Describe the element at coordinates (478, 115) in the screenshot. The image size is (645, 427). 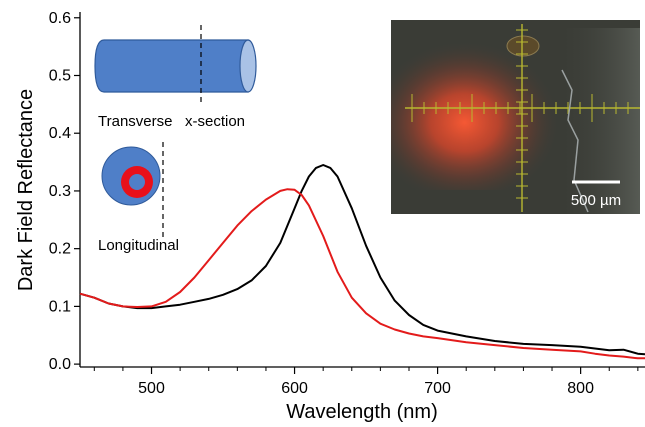
I see `photo-glow` at that location.